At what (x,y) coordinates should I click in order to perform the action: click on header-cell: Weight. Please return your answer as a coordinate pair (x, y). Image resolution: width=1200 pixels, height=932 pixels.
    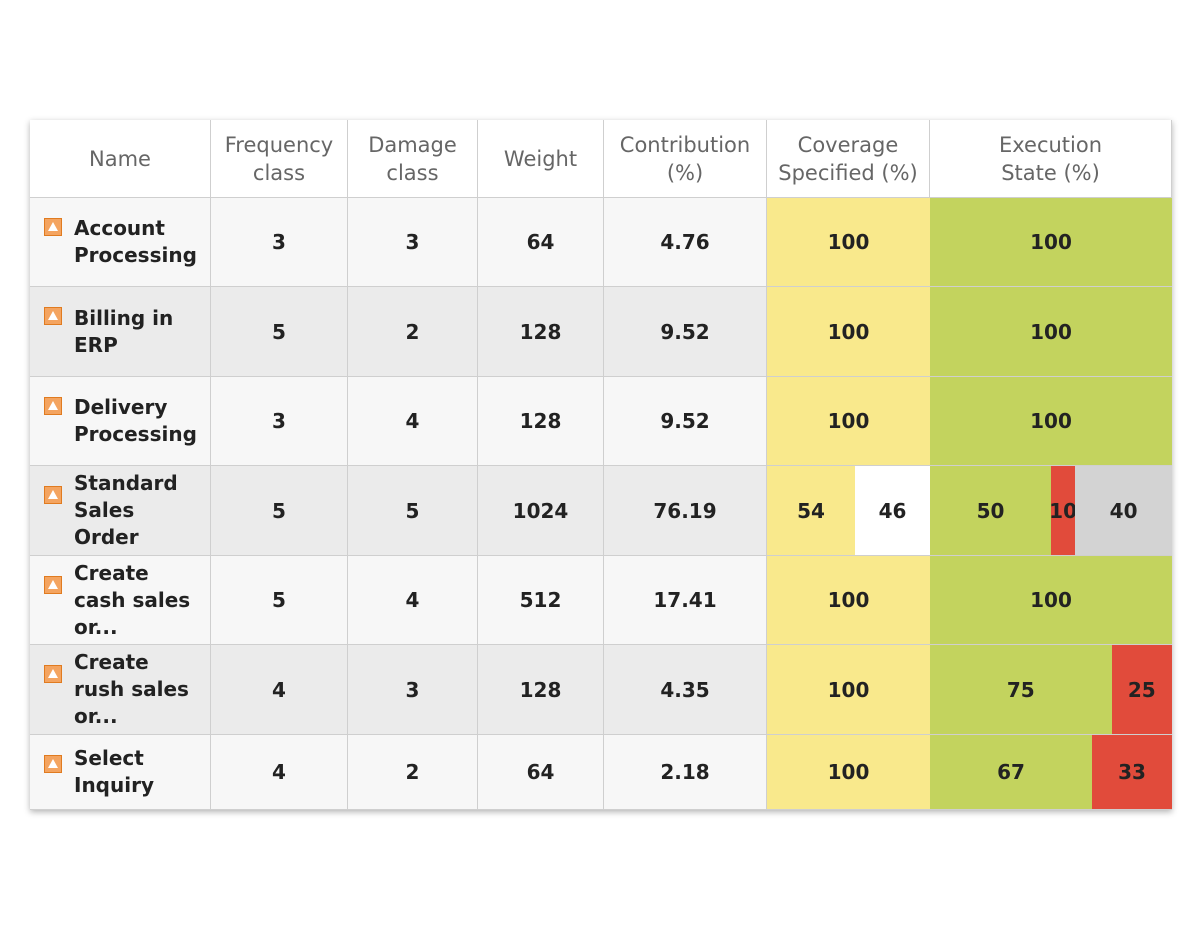
    Looking at the image, I should click on (541, 159).